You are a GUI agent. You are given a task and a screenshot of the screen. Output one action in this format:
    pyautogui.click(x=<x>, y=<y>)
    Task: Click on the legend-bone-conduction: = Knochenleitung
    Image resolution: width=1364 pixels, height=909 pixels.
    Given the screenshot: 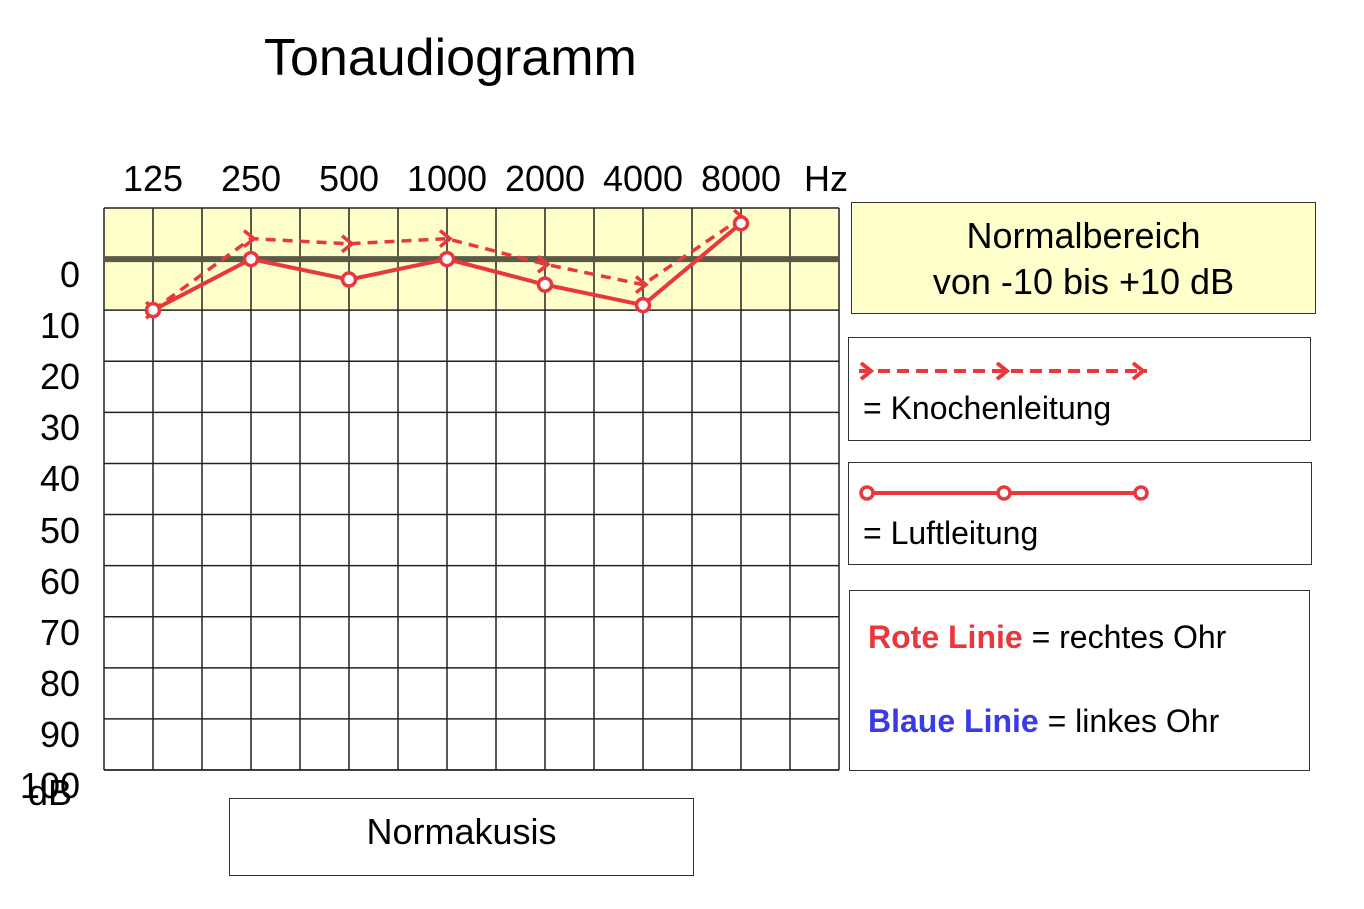 What is the action you would take?
    pyautogui.click(x=1079, y=389)
    